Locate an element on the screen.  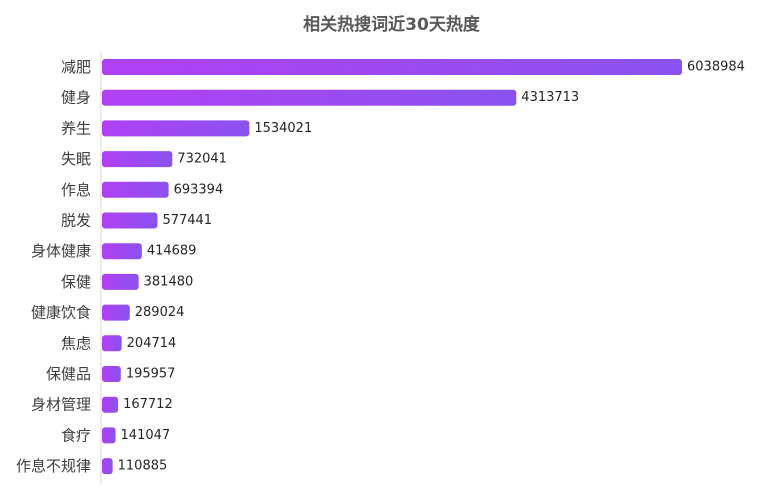
value-label-0: 6038984 is located at coordinates (716, 67).